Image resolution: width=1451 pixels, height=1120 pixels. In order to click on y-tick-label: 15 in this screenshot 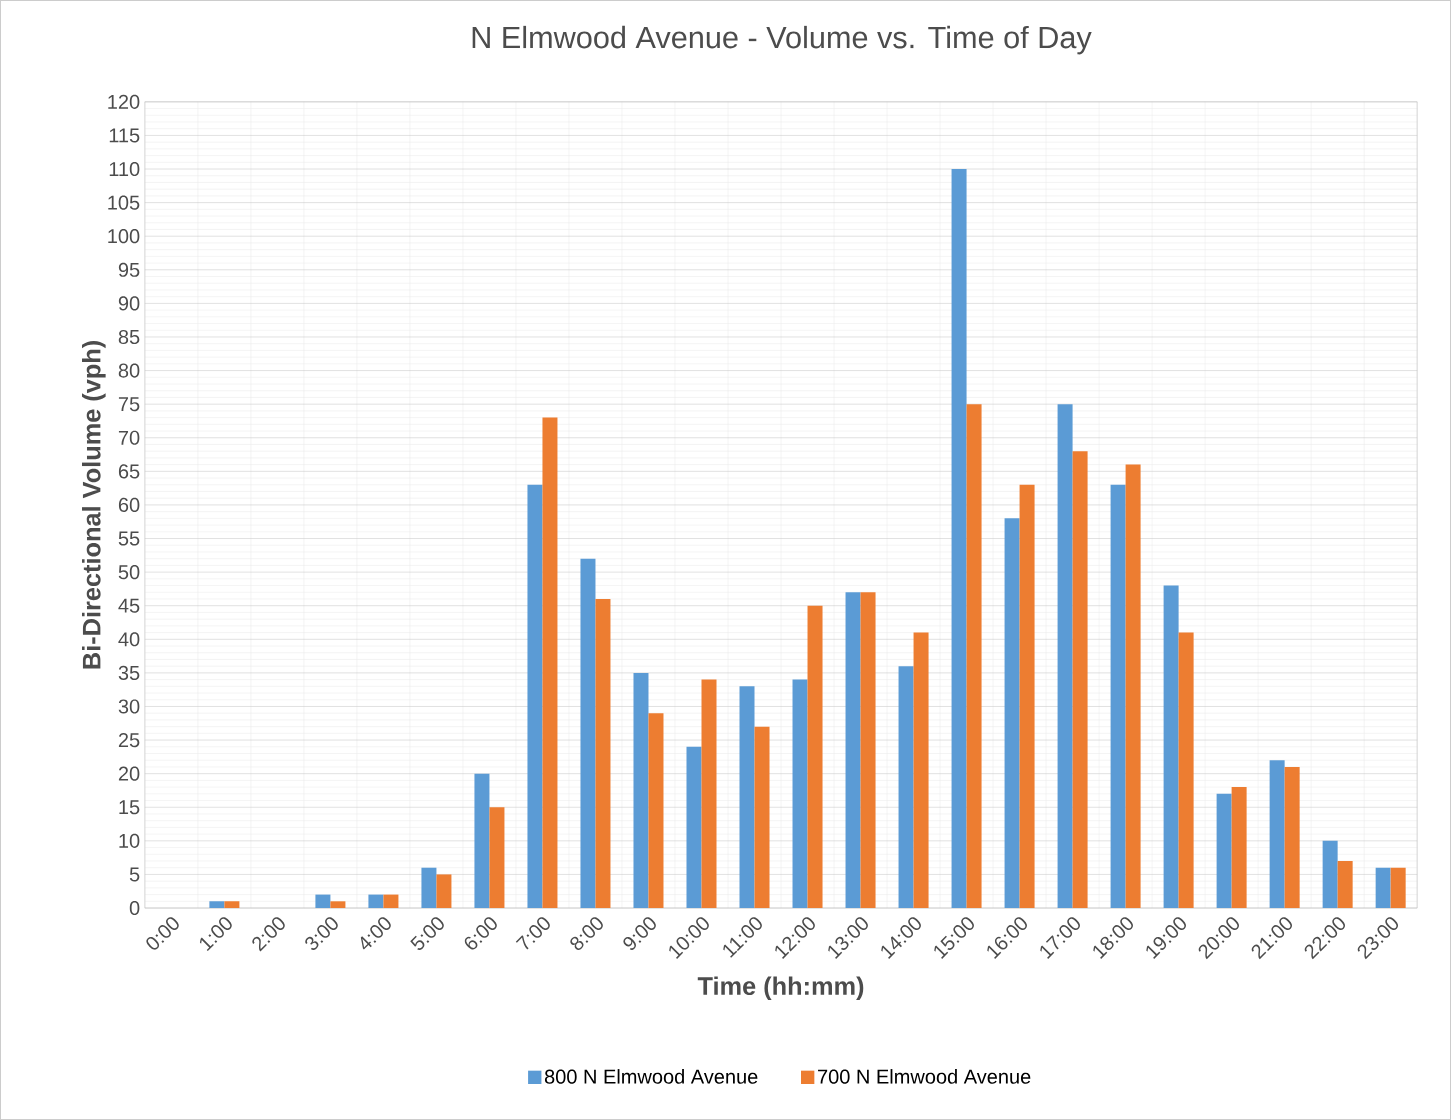, I will do `click(129, 807)`.